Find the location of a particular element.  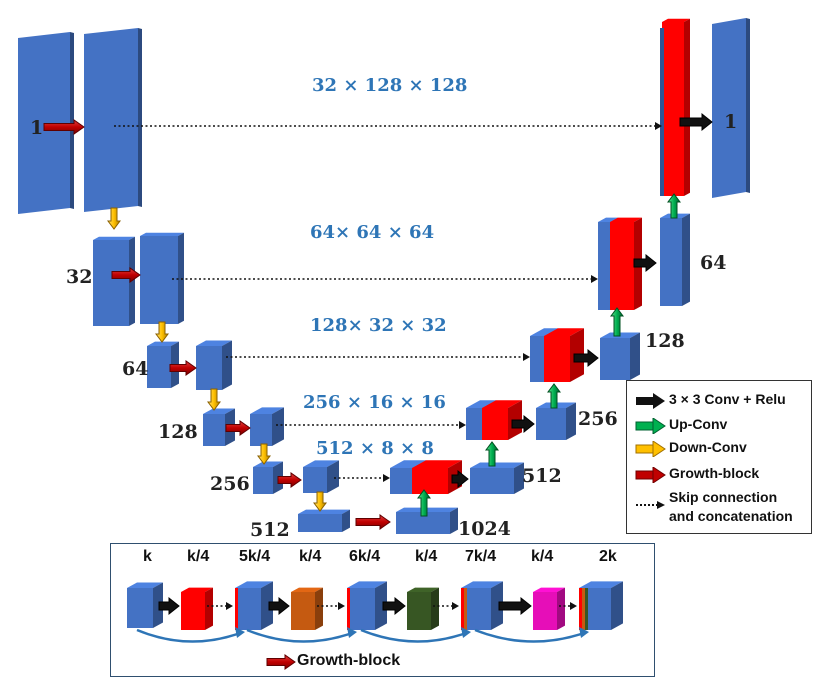

gb-label-0: k is located at coordinates (147, 556).